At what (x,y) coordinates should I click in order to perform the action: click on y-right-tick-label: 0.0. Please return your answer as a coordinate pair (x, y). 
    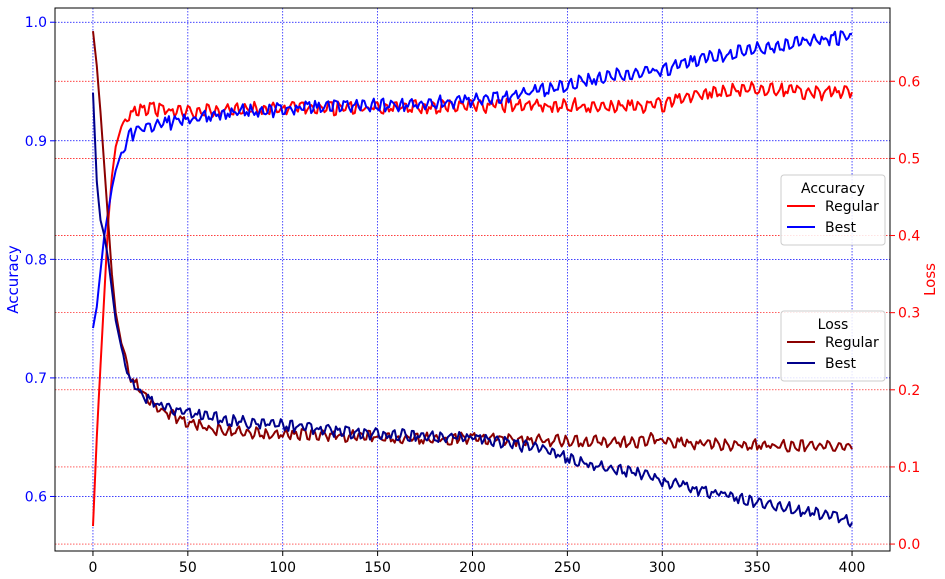
    Looking at the image, I should click on (909, 545).